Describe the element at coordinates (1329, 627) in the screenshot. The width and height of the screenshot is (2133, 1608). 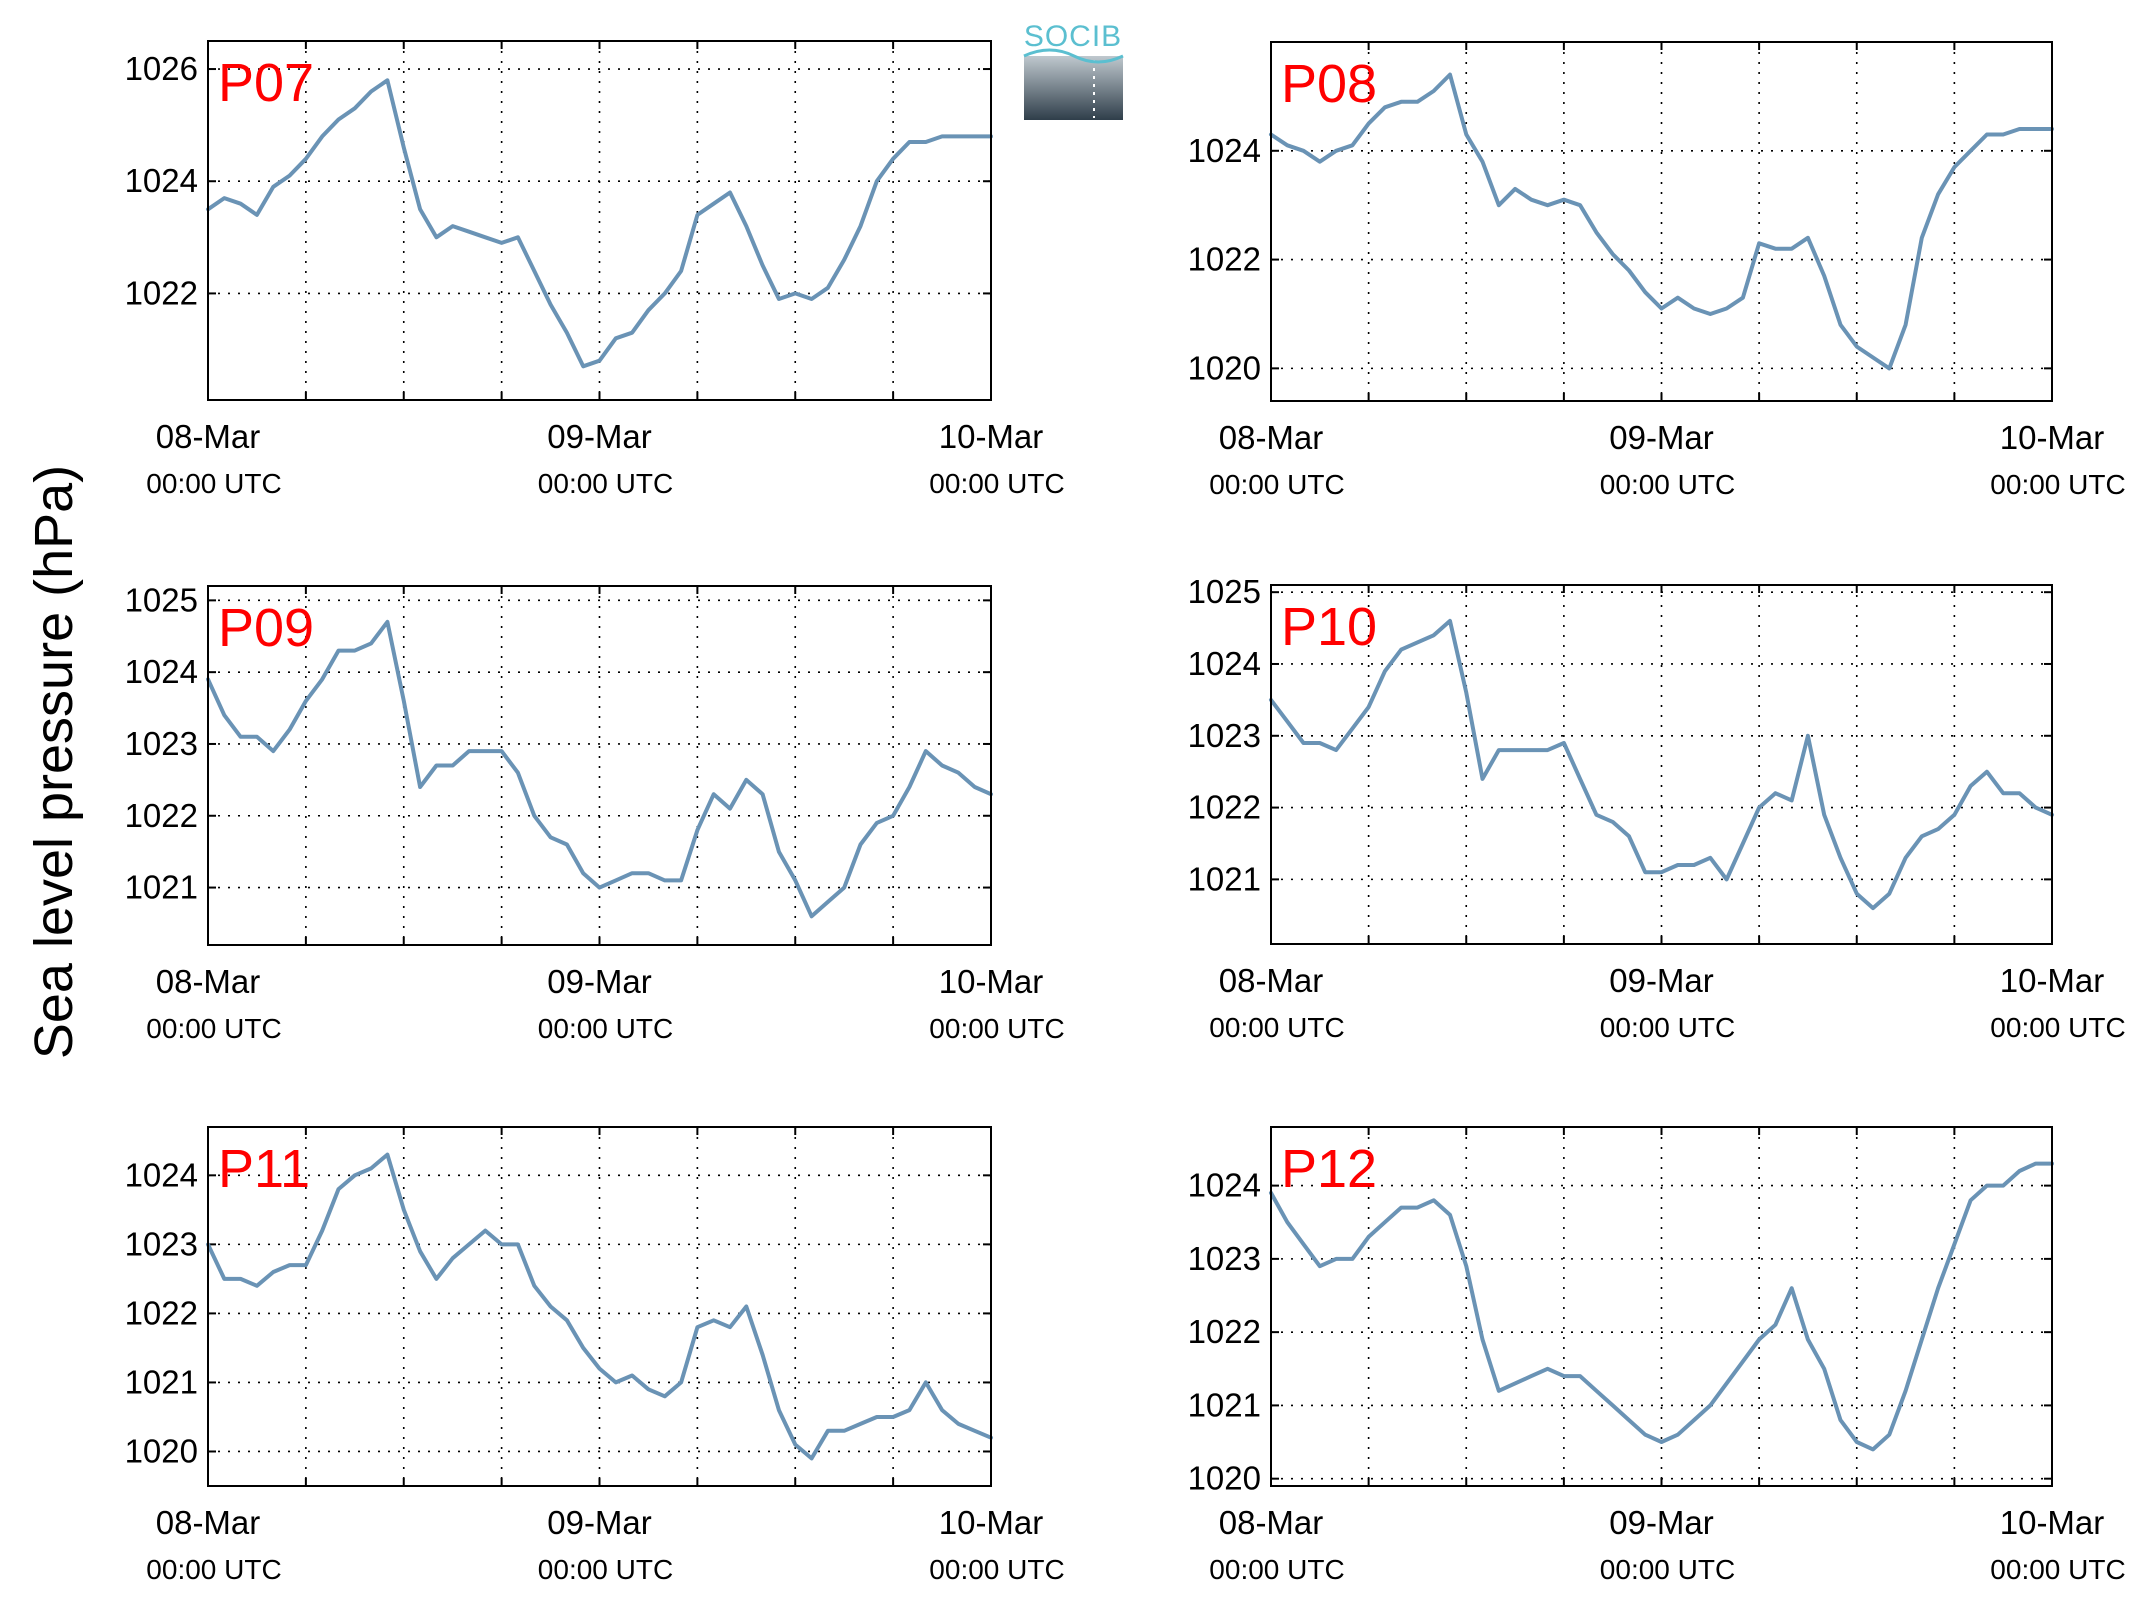
I see `panel-label: P10` at that location.